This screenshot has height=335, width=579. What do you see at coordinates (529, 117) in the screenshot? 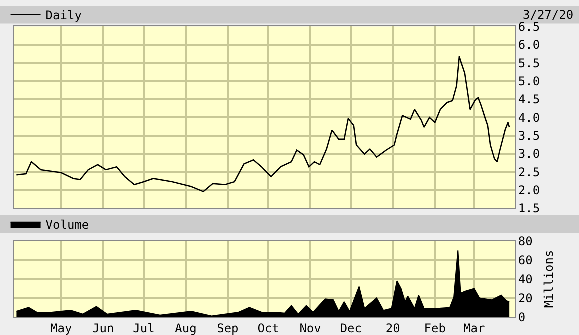
I see `y-tick-label: 4.0` at bounding box center [529, 117].